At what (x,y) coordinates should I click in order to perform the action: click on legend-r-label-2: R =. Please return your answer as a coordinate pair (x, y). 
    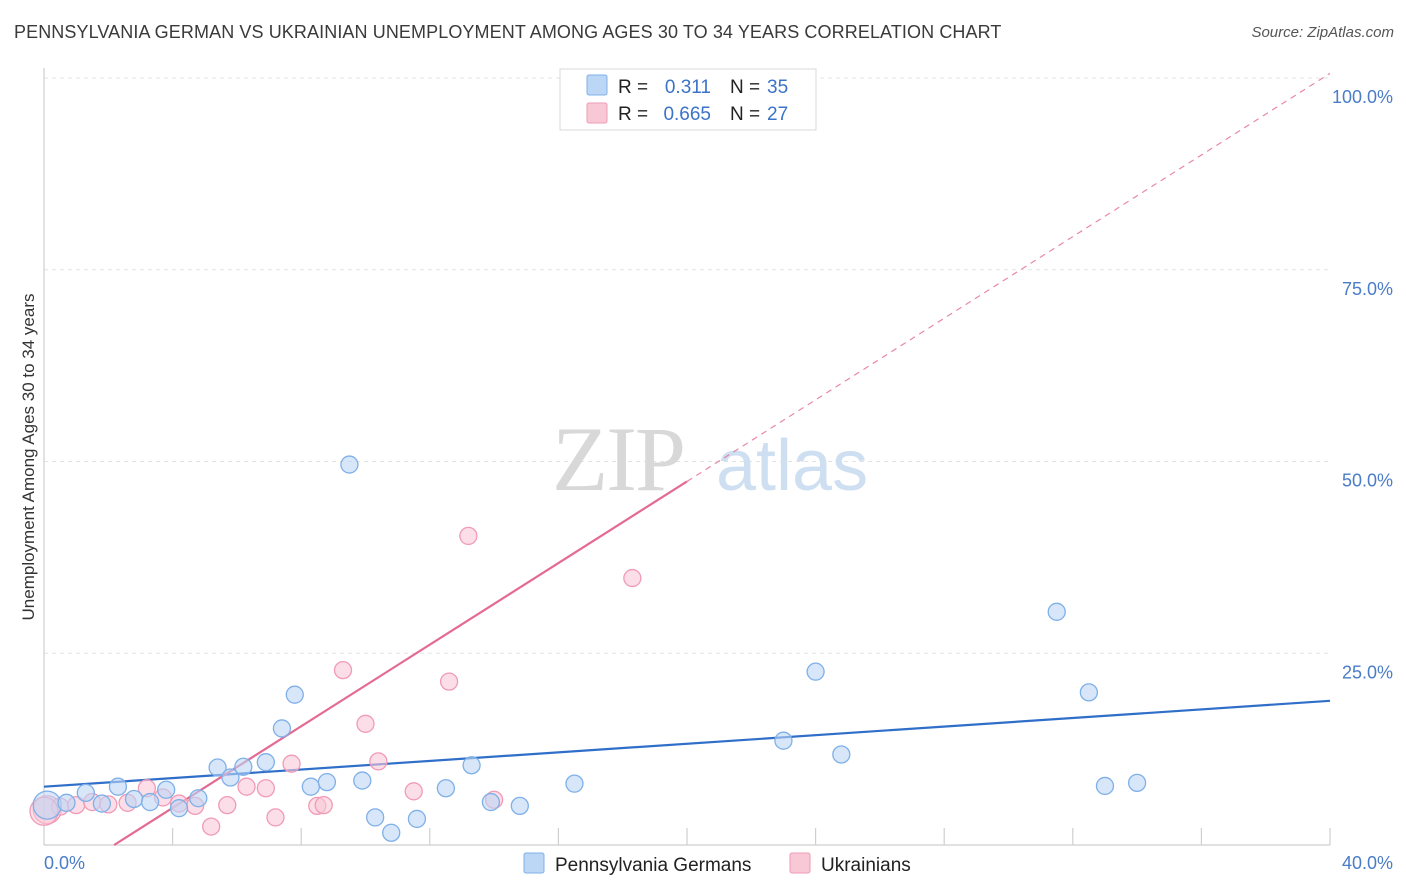
    Looking at the image, I should click on (633, 114).